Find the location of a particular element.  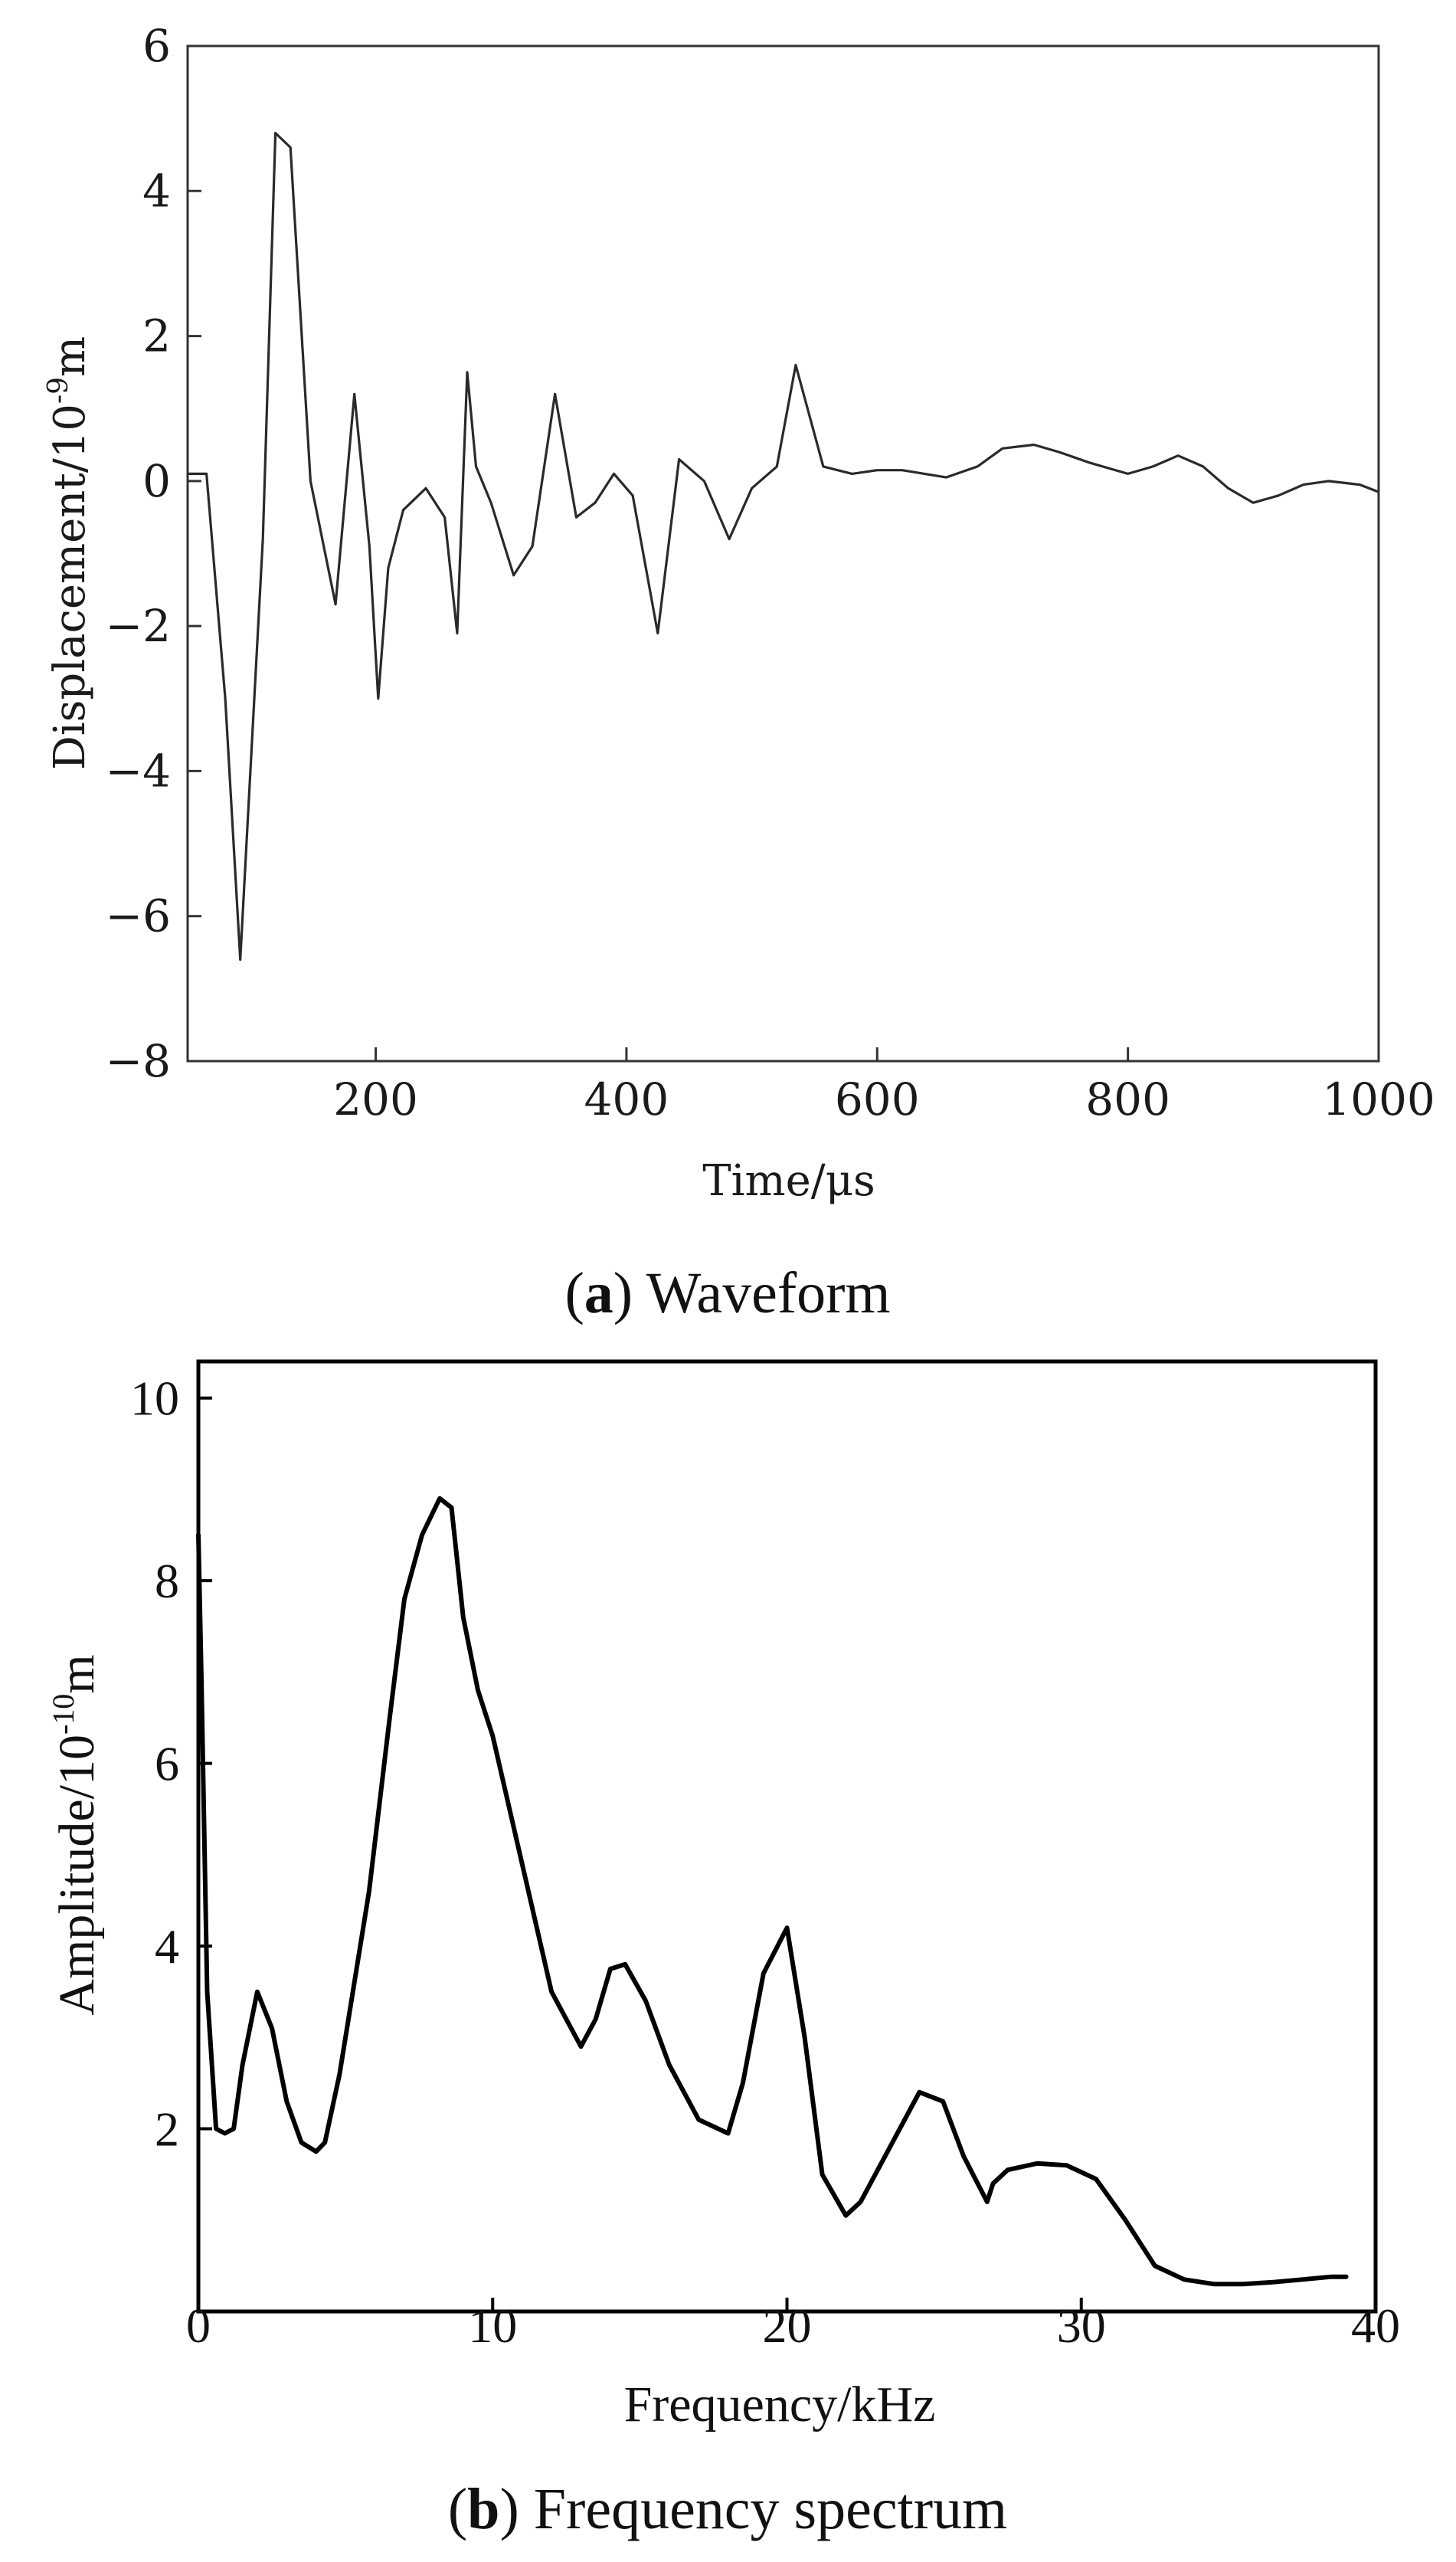

a-y-tick-label: 4 is located at coordinates (156, 191).